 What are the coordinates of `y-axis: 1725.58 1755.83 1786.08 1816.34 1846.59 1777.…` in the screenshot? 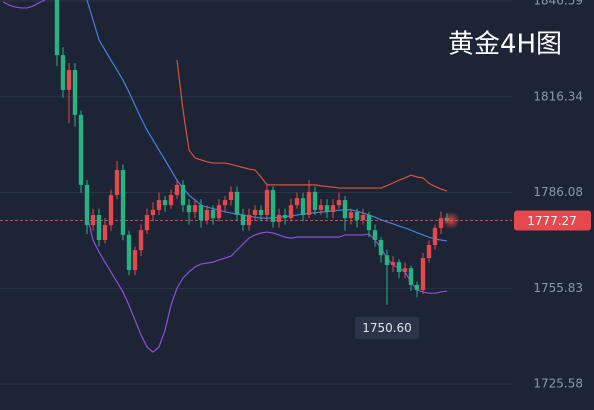 It's located at (552, 195).